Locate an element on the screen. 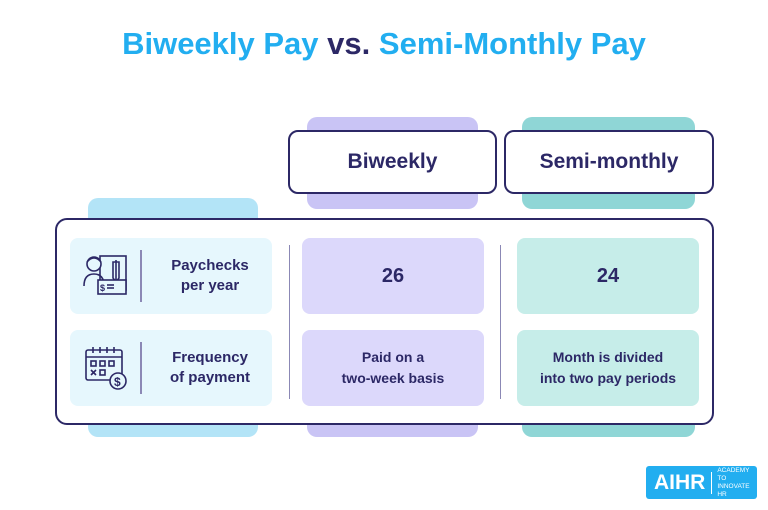 Image resolution: width=768 pixels, height=510 pixels. biweekly-header: Biweekly is located at coordinates (392, 162).